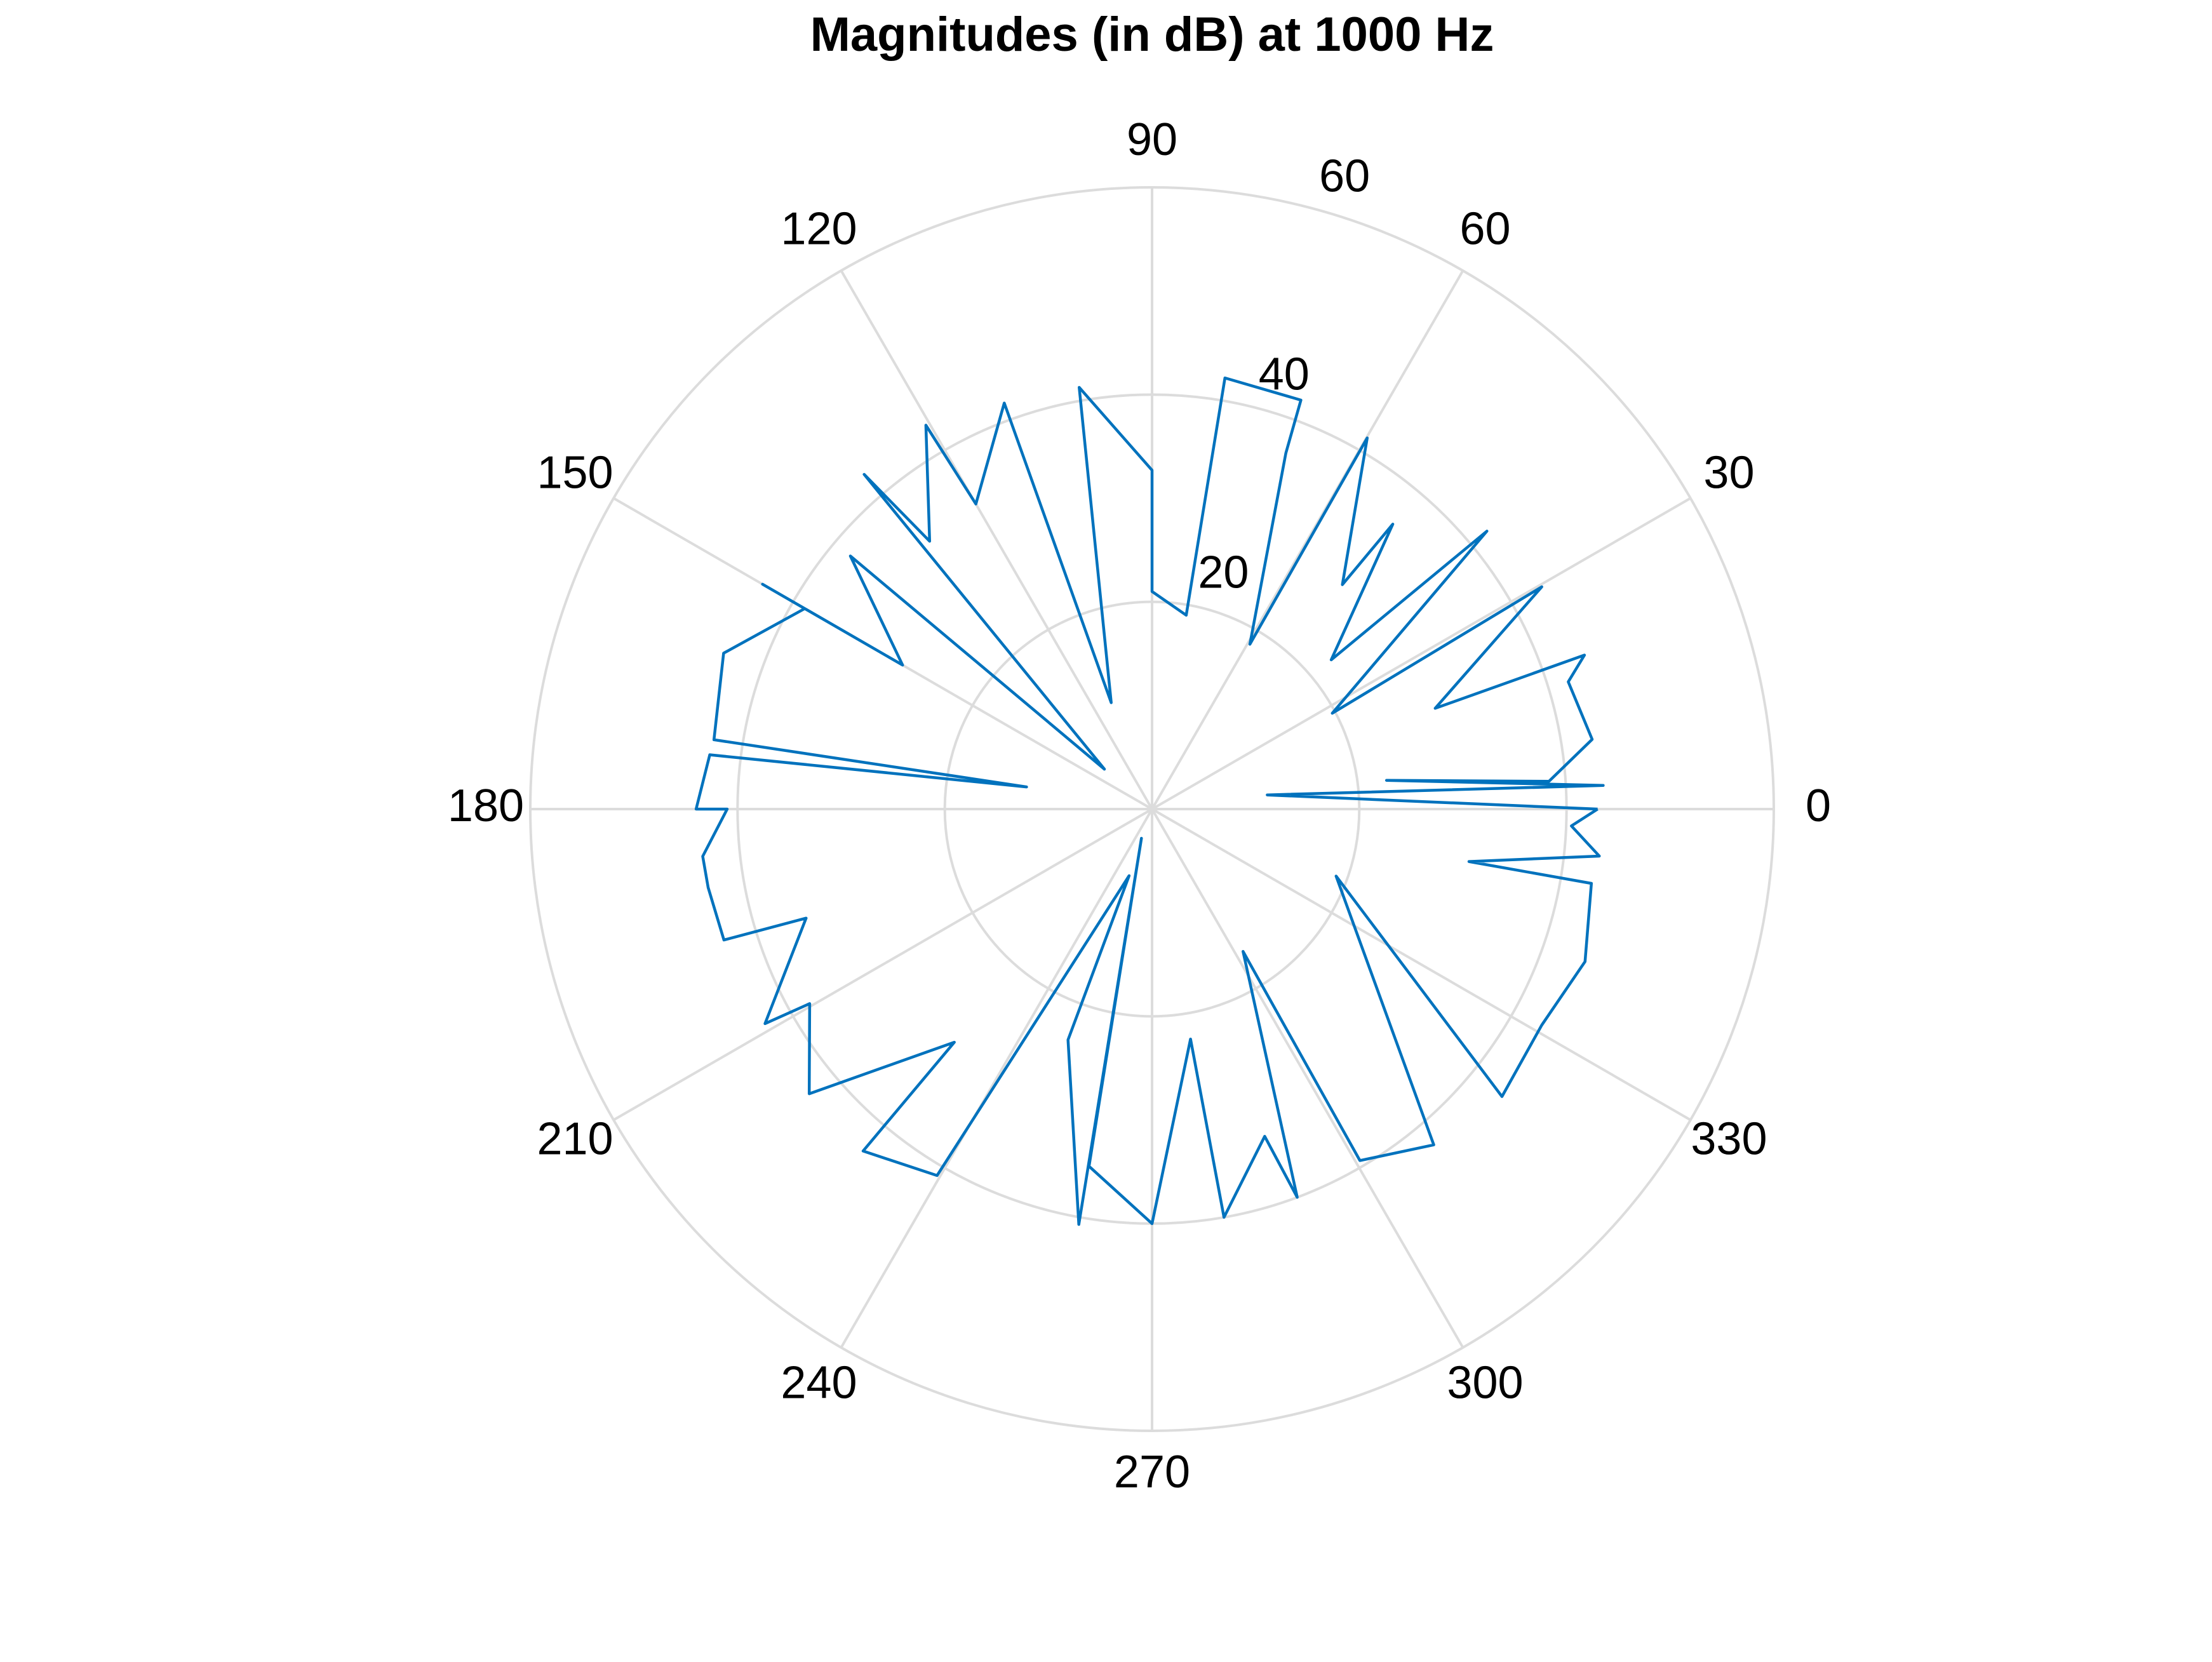  Describe the element at coordinates (1345, 176) in the screenshot. I see `r-tick-label: 60` at that location.